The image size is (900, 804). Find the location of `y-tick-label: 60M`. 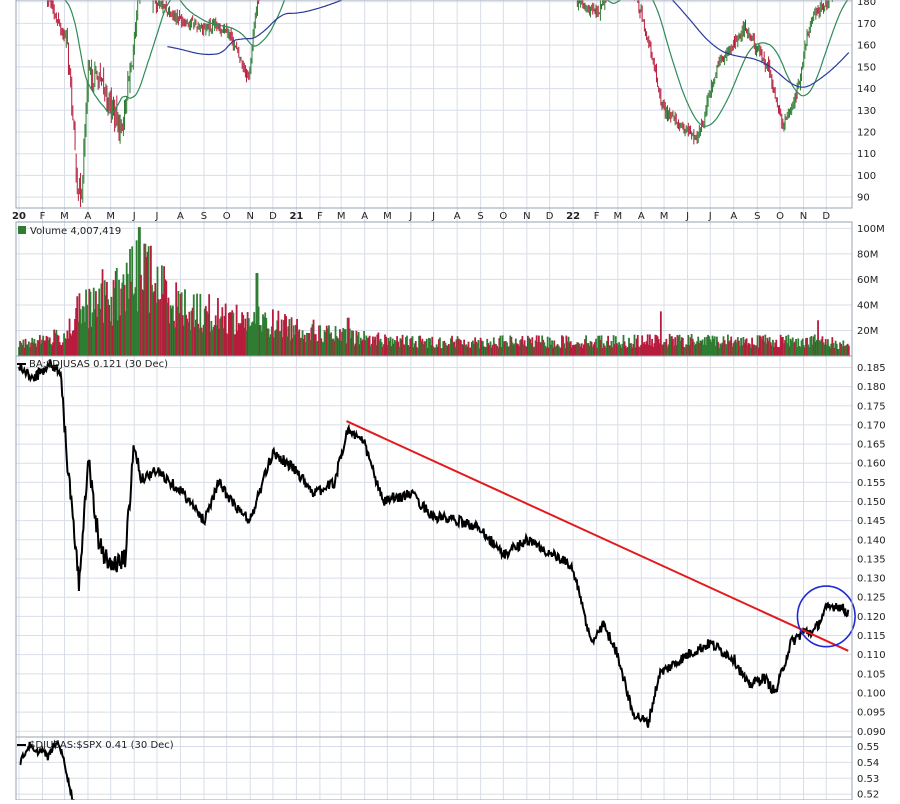

y-tick-label: 60M is located at coordinates (867, 280).